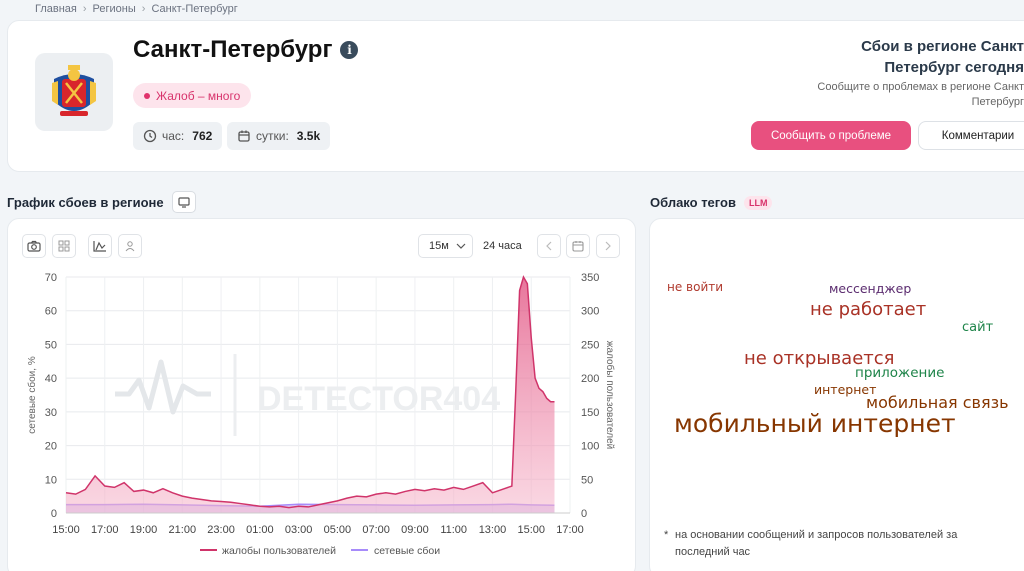  What do you see at coordinates (338, 530) in the screenshot?
I see `x-tick-label: 05:00` at bounding box center [338, 530].